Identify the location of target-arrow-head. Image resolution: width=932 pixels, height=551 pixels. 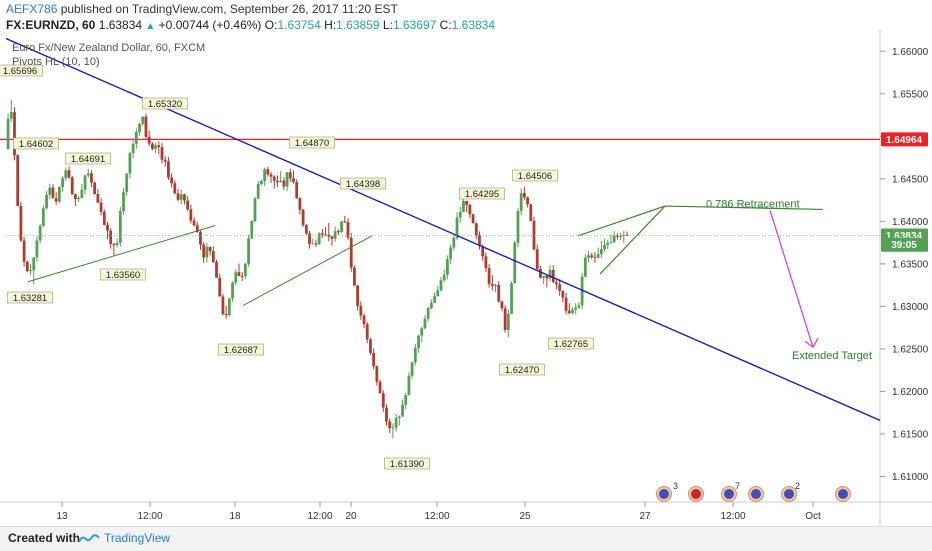
(811, 343).